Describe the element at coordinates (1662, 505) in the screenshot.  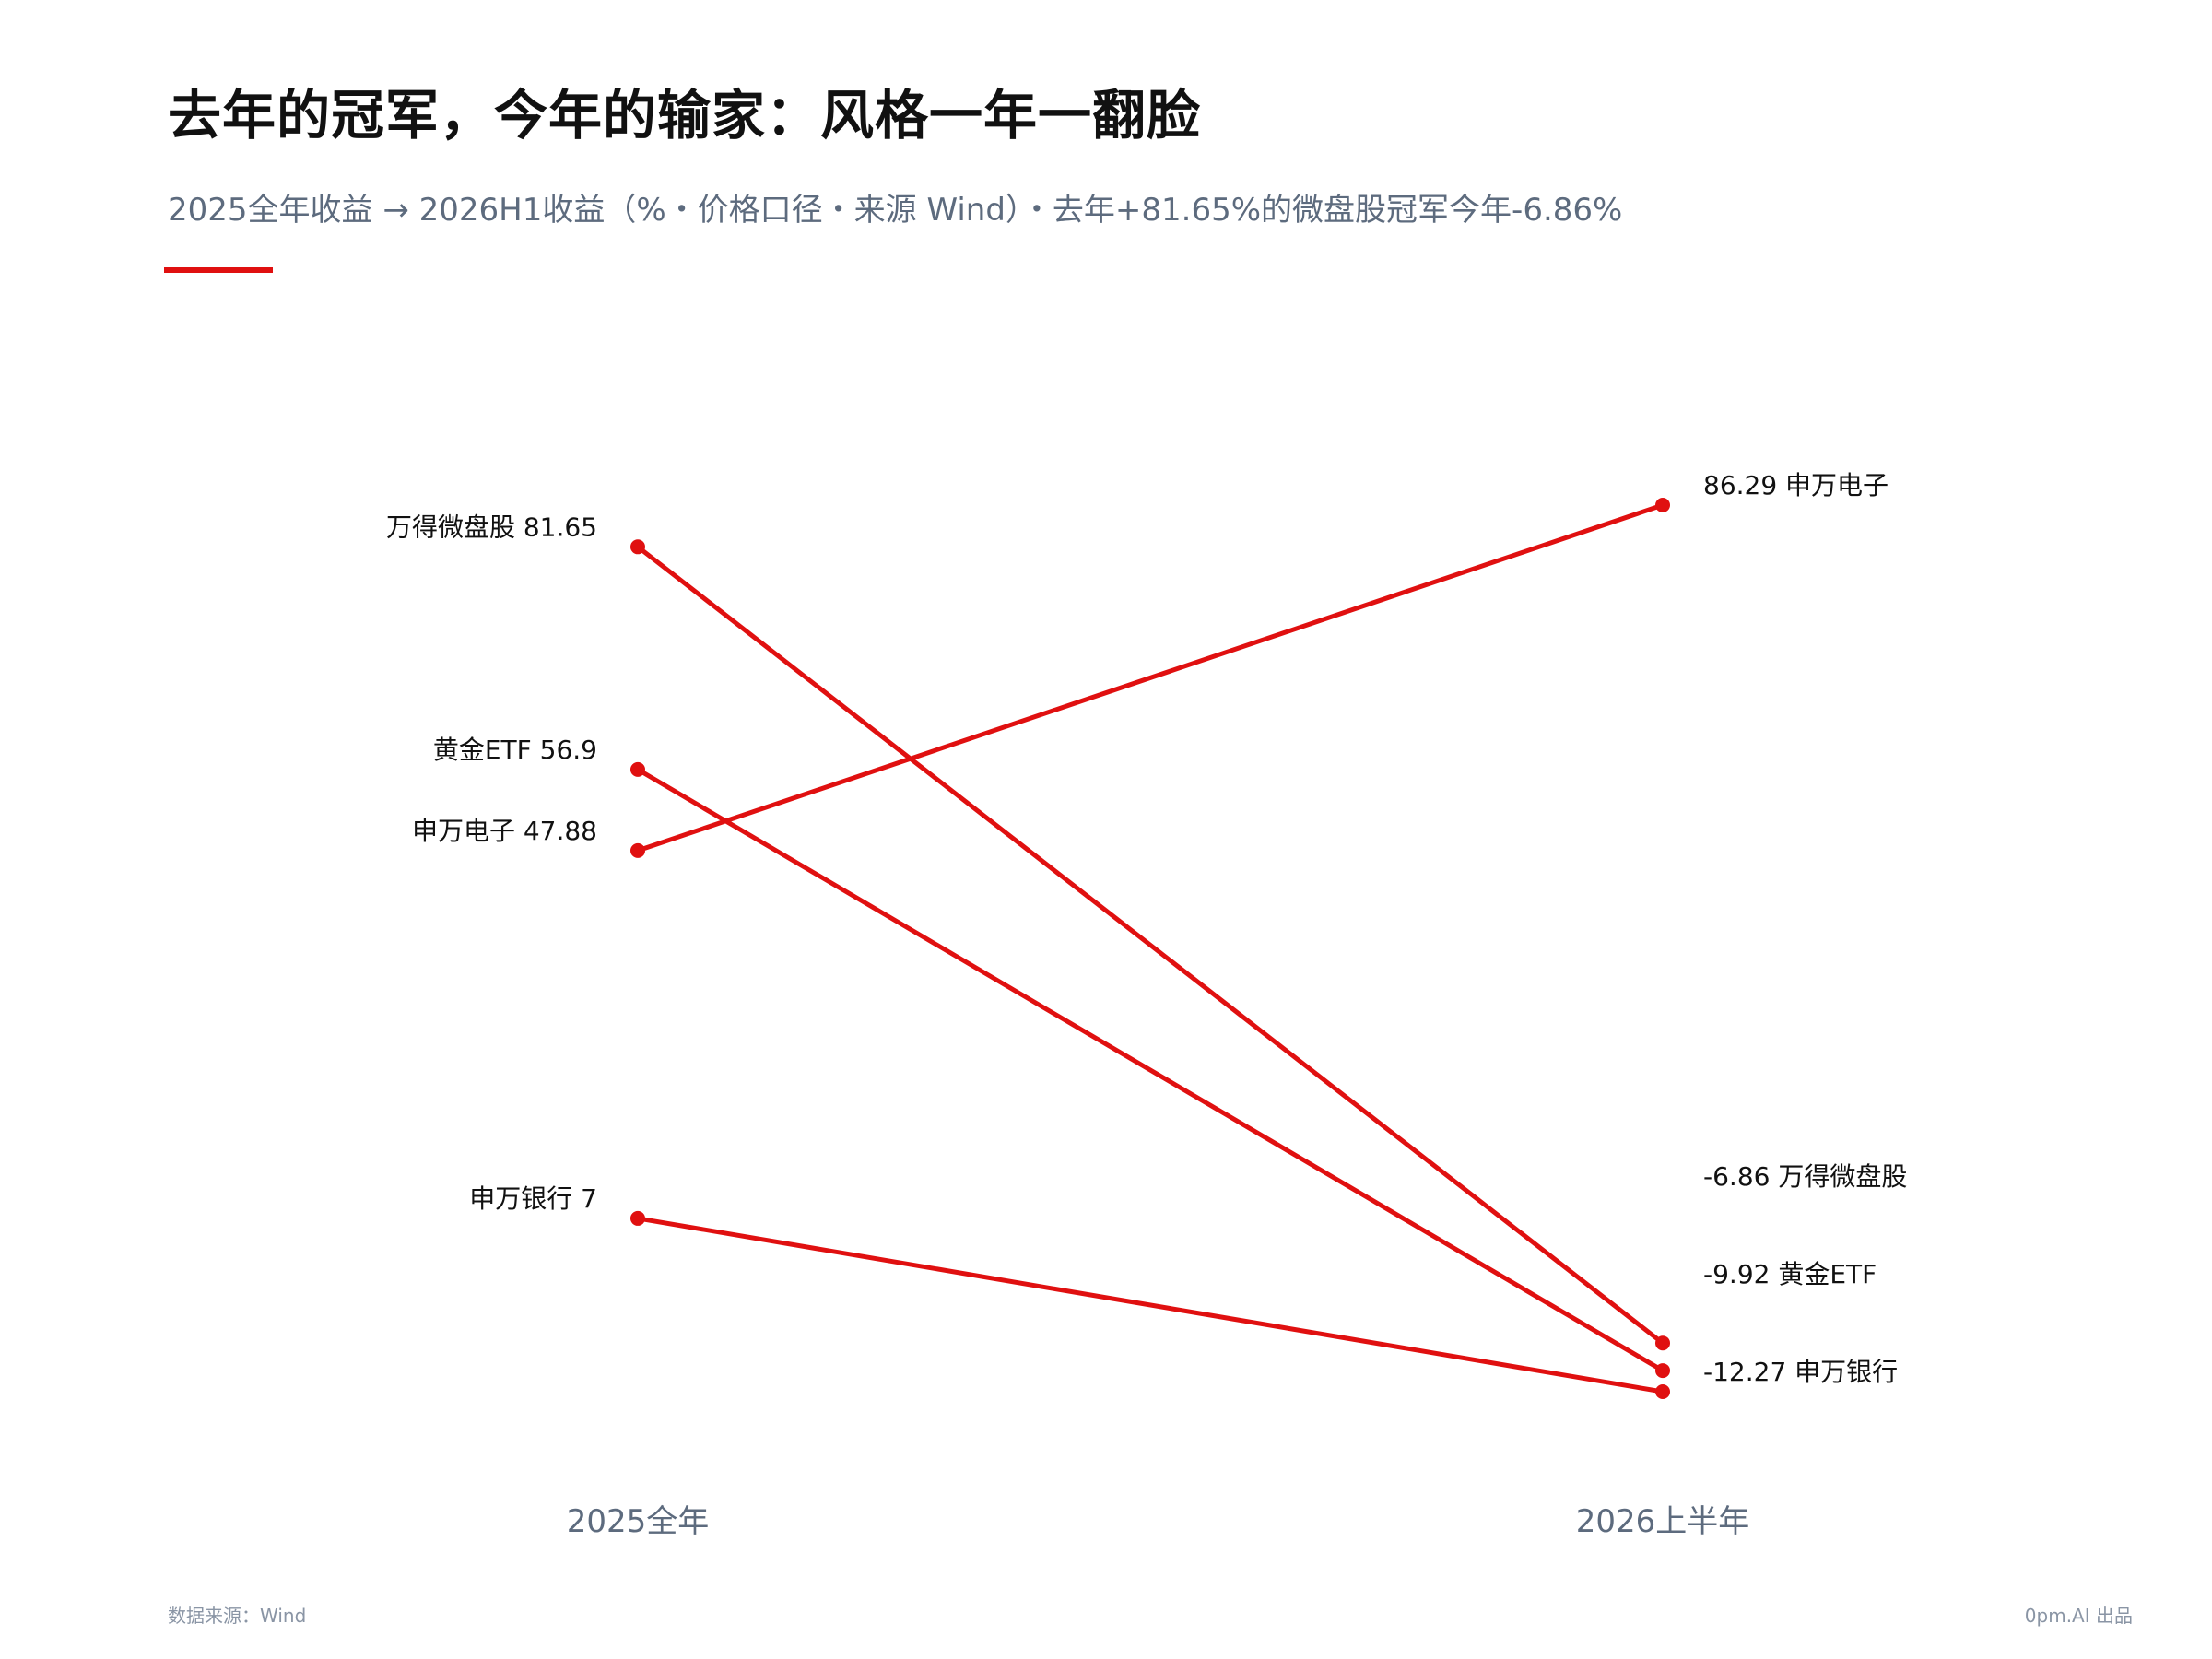
I see `series-2-point-end` at that location.